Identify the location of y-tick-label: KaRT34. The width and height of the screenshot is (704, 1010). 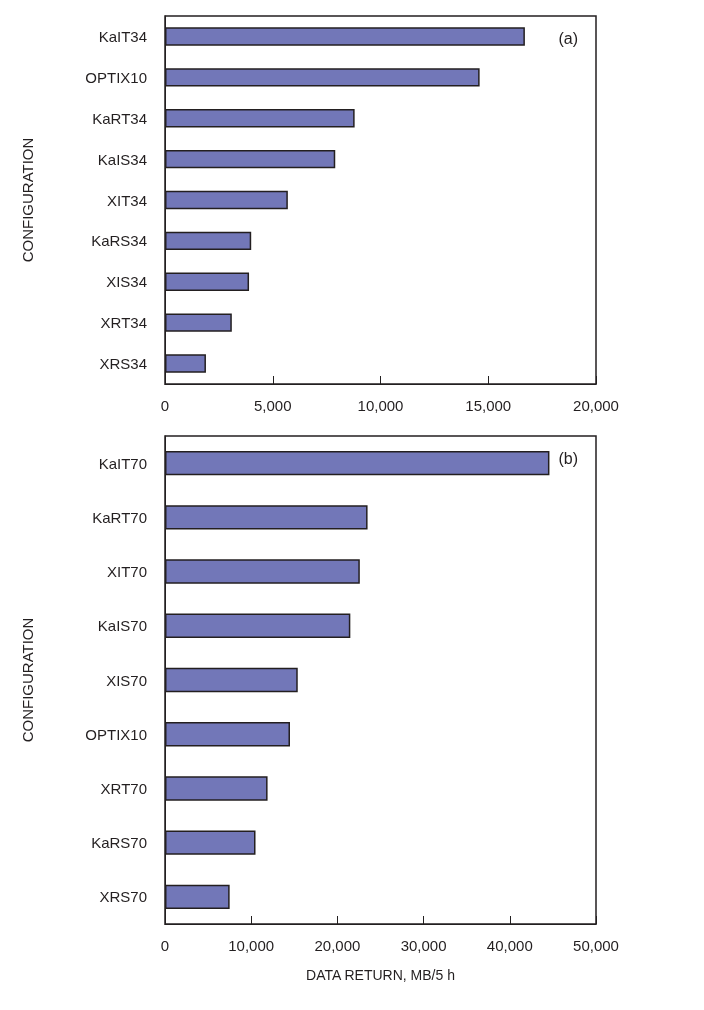
(119, 118).